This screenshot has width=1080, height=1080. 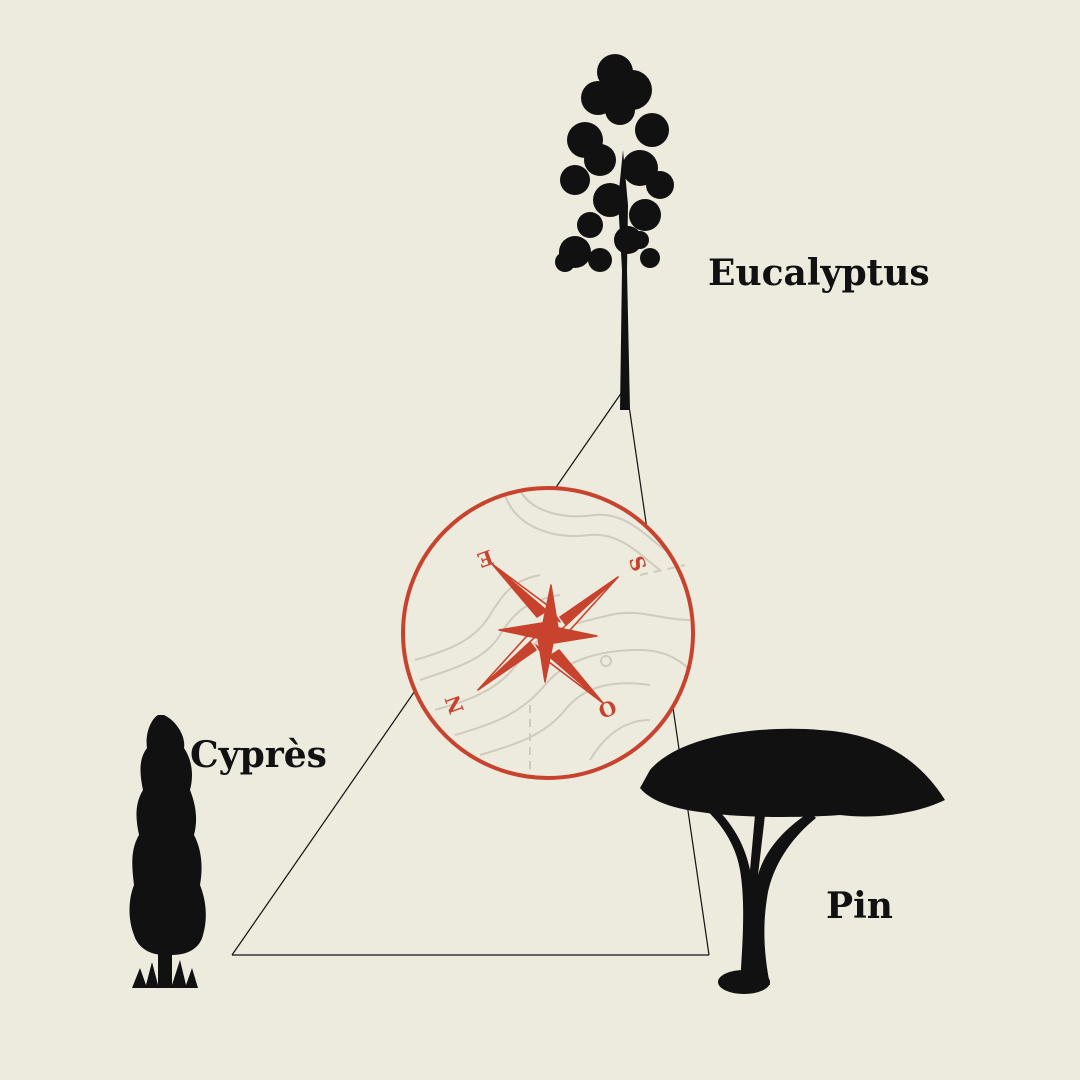 What do you see at coordinates (792, 861) in the screenshot?
I see `pine-tree-icon` at bounding box center [792, 861].